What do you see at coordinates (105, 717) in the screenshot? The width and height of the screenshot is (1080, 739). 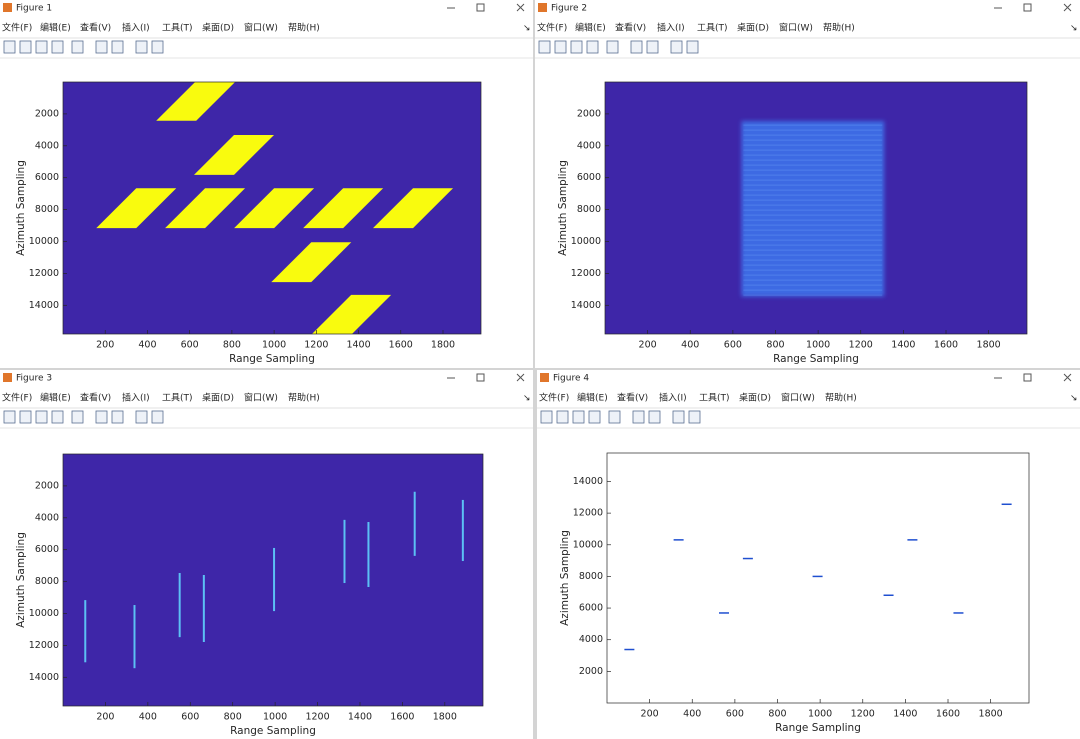 I see `x-tick-label: 200` at bounding box center [105, 717].